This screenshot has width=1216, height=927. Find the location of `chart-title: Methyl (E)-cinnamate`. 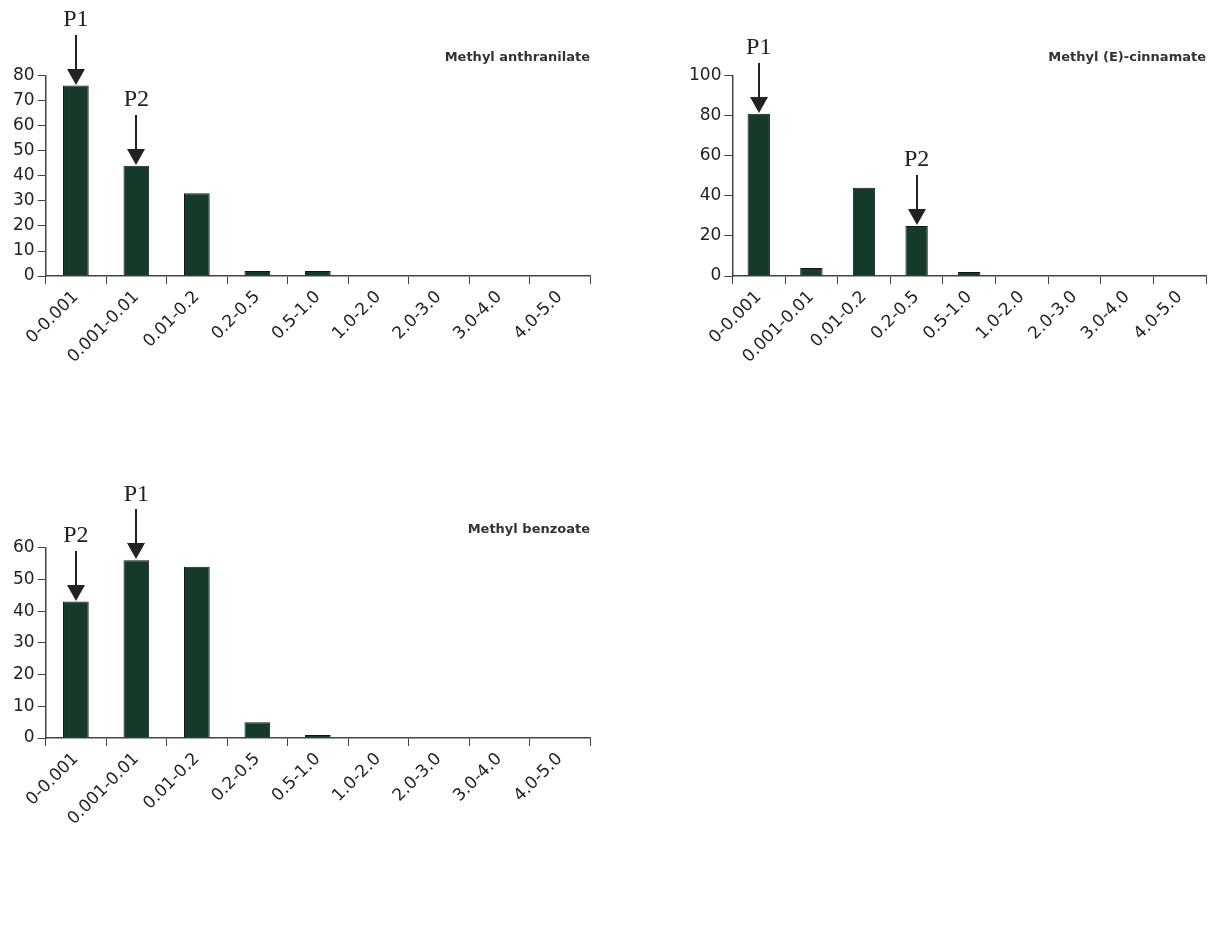

chart-title: Methyl (E)-cinnamate is located at coordinates (1127, 57).